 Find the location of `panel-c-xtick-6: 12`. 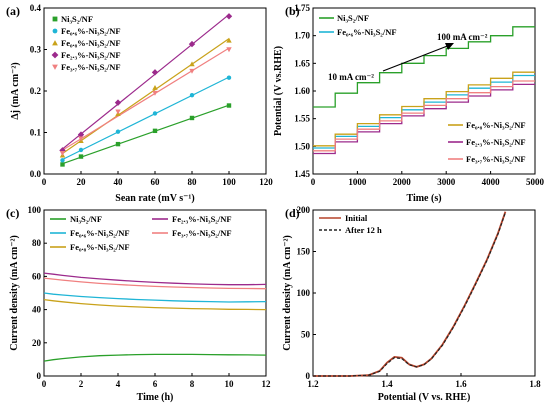

panel-c-xtick-6: 12 is located at coordinates (267, 384).